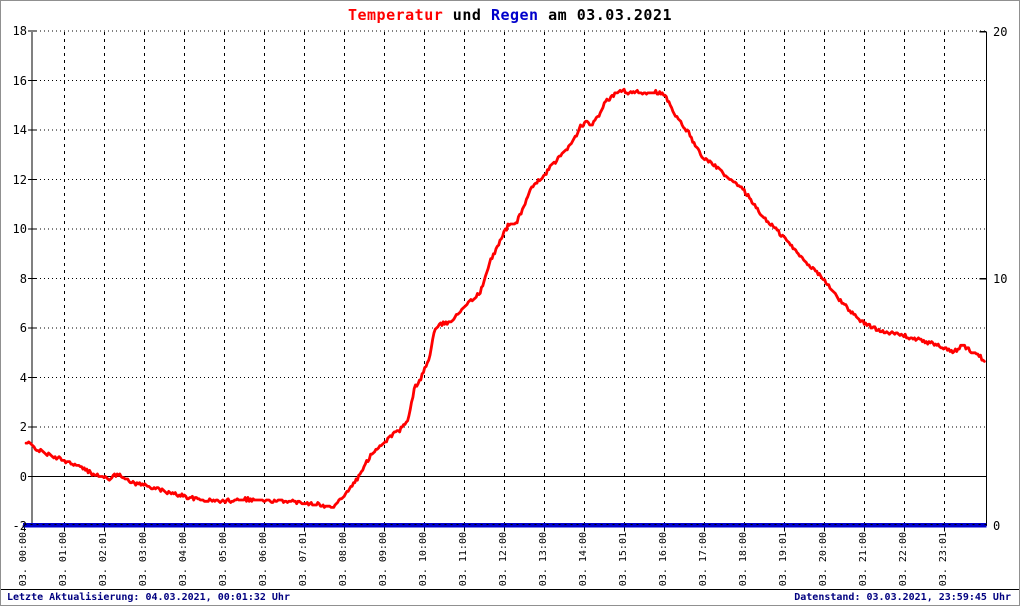 This screenshot has height=606, width=1020. I want to click on x-tick-label: 03. 12:00, so click(503, 559).